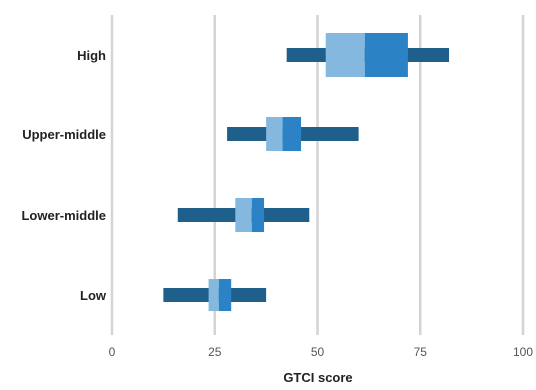 The width and height of the screenshot is (536, 390). Describe the element at coordinates (64, 134) in the screenshot. I see `category-label-upper-middle: Upper-middle` at that location.